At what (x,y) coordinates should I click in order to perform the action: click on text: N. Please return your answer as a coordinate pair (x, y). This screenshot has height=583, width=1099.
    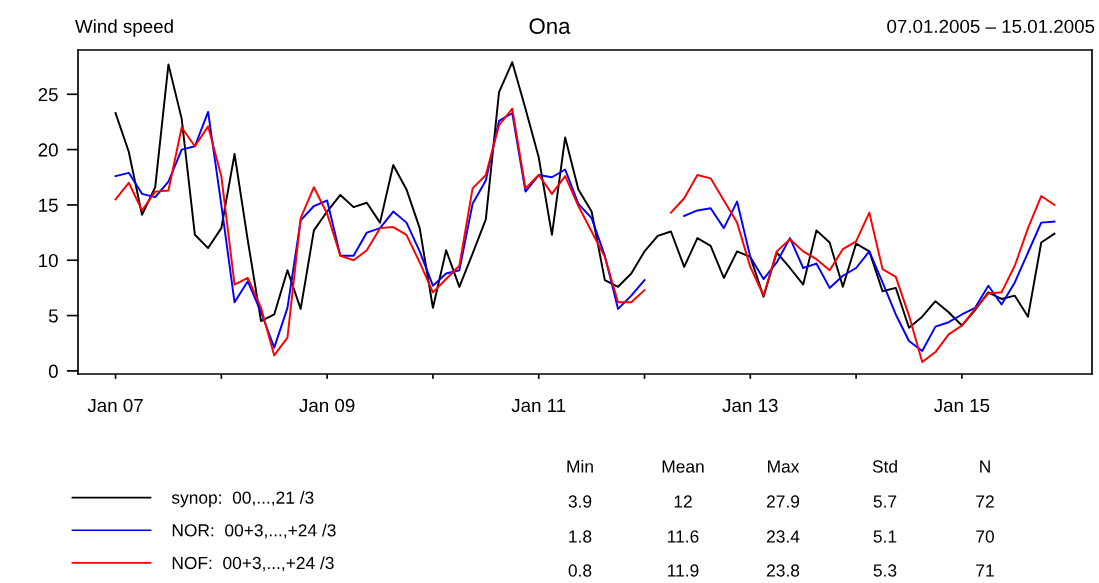
    Looking at the image, I should click on (985, 466).